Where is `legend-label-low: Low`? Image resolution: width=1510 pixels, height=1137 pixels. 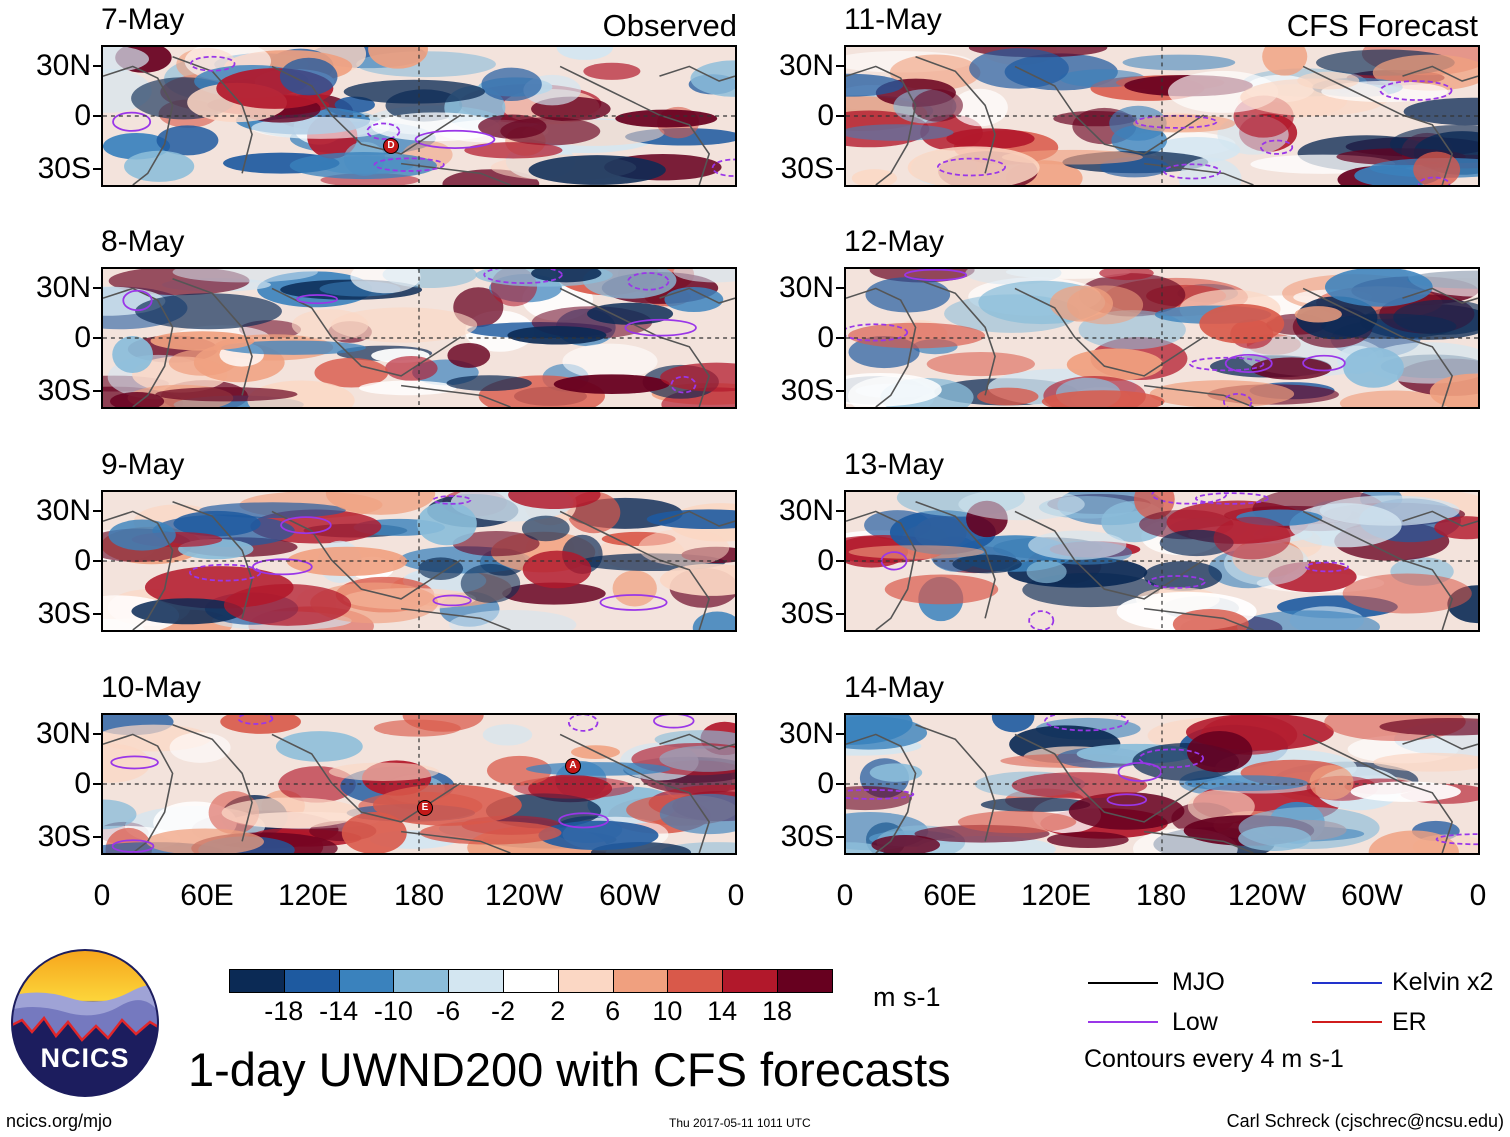
legend-label-low: Low is located at coordinates (1195, 1022).